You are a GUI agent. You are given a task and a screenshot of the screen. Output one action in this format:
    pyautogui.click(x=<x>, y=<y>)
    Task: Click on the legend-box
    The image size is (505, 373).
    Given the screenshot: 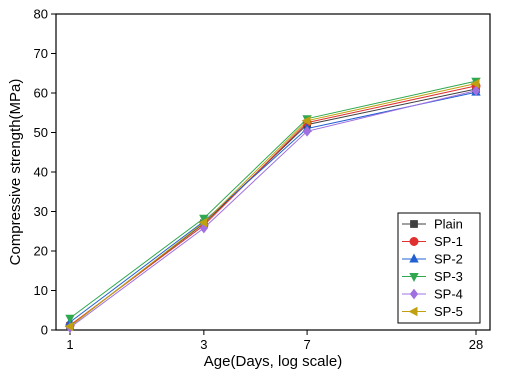 What is the action you would take?
    pyautogui.click(x=439, y=268)
    